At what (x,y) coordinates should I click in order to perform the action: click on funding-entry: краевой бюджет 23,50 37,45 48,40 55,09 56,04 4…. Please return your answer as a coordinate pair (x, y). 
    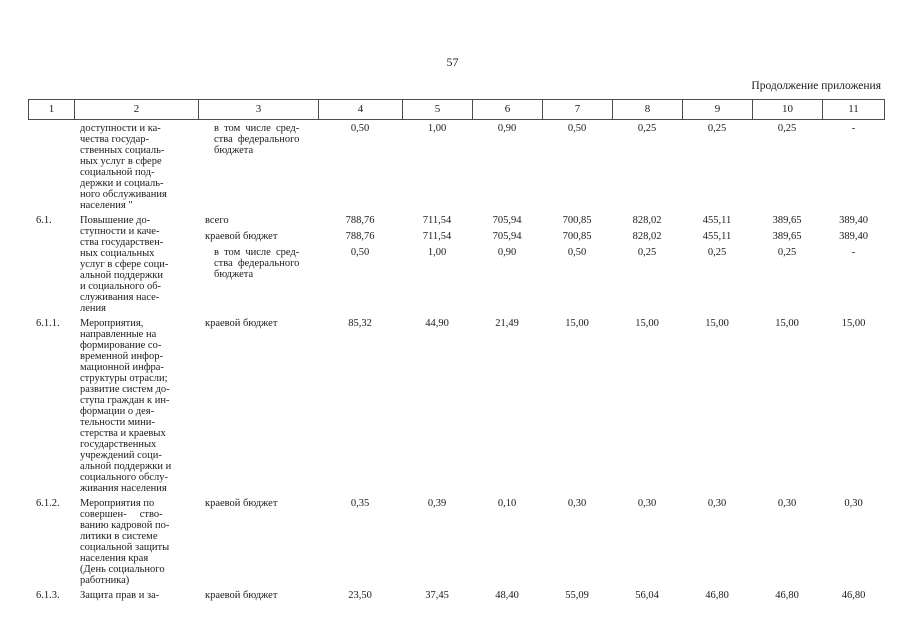
    Looking at the image, I should click on (541, 595).